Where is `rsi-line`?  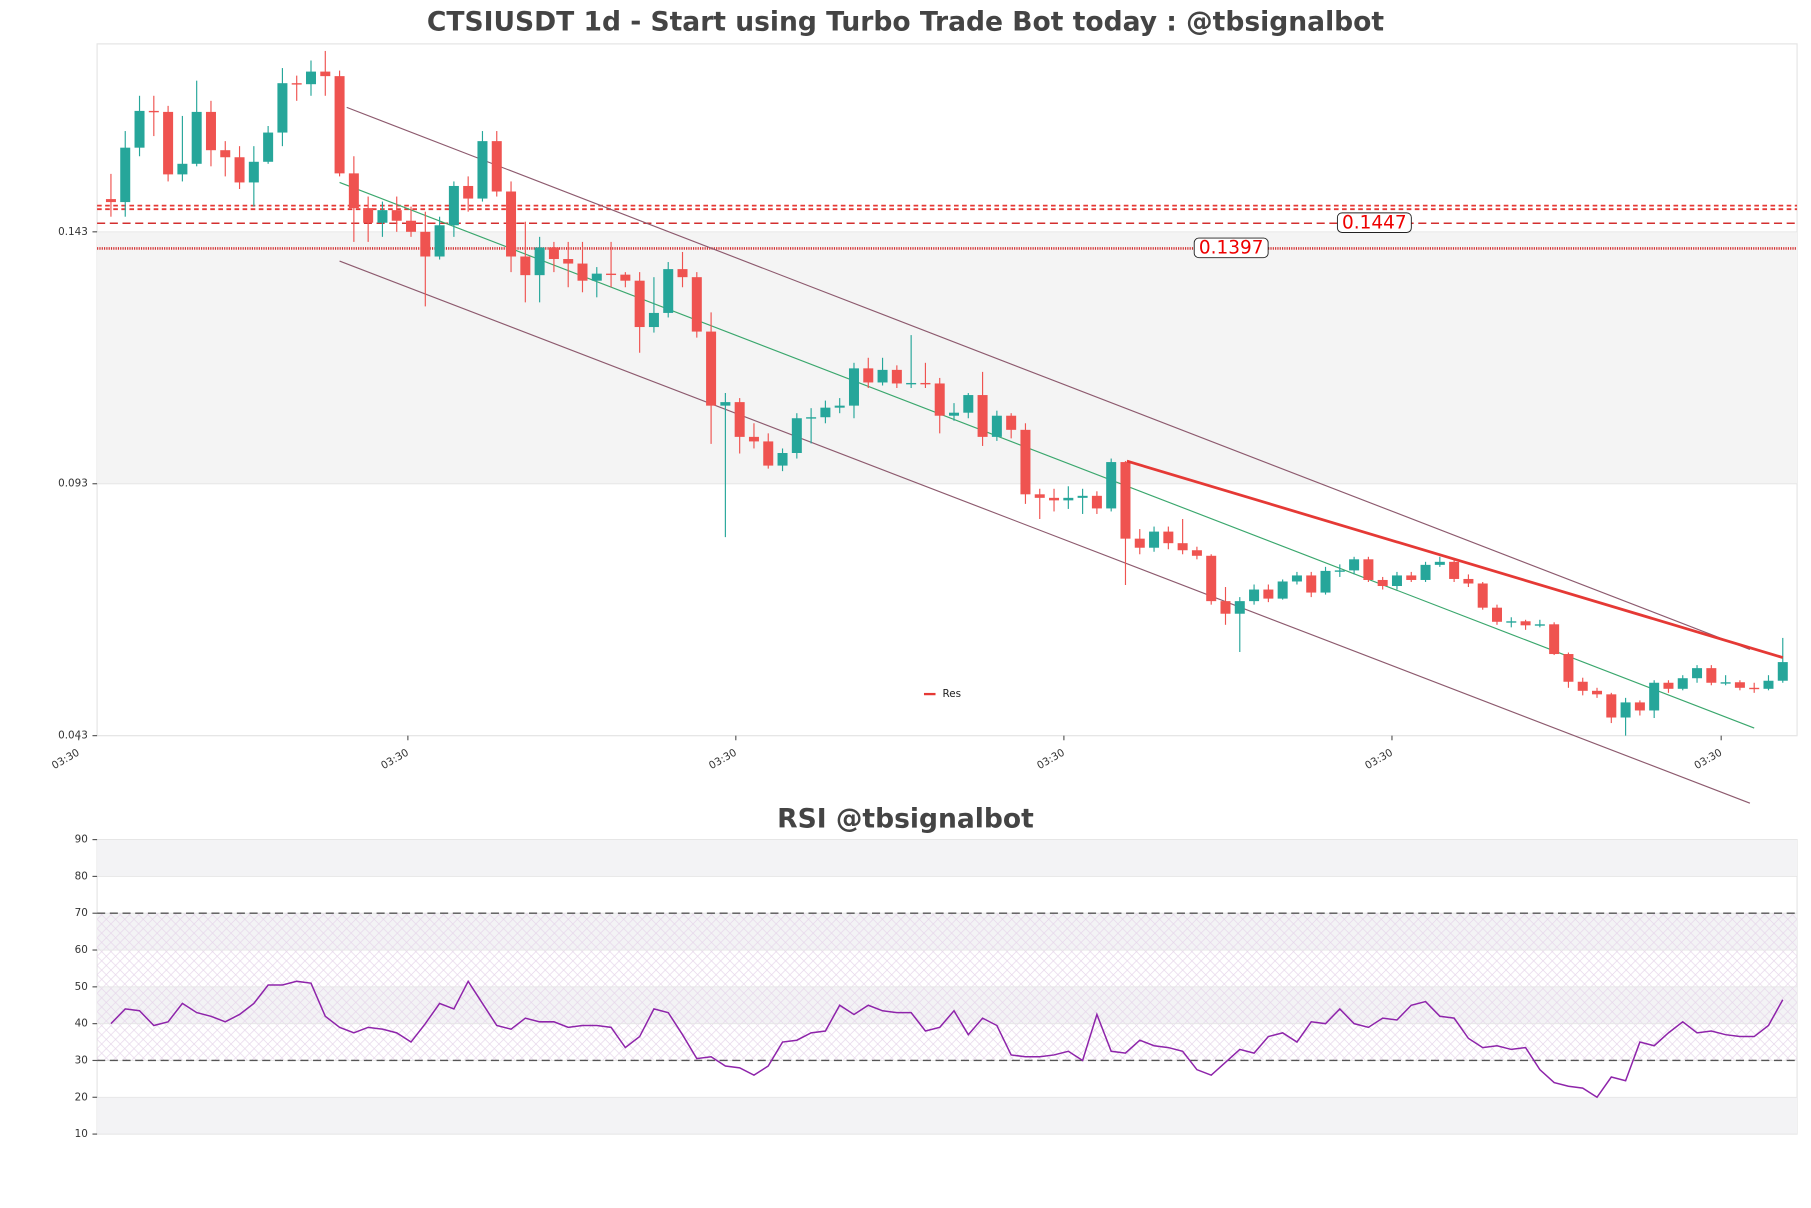
rsi-line is located at coordinates (947, 1039).